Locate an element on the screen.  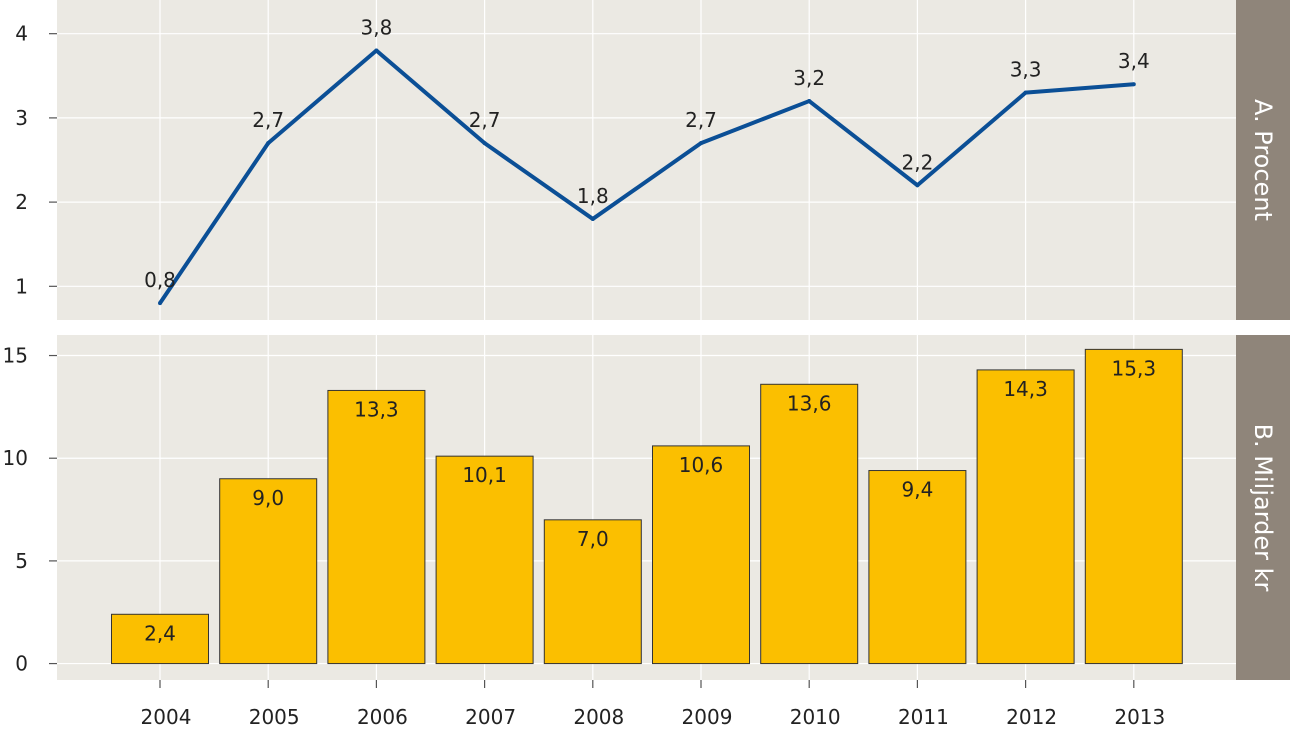
bar-data-label: 10,6 is located at coordinates (701, 465).